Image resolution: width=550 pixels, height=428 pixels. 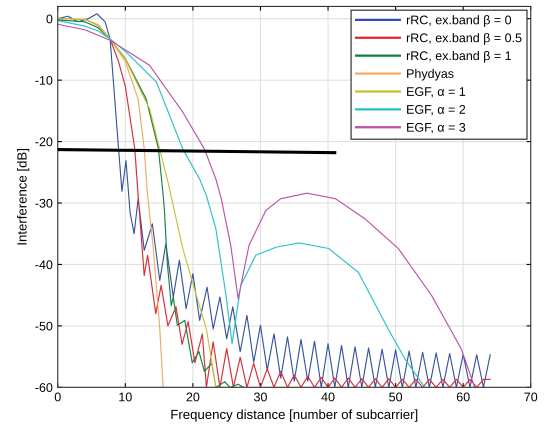 I want to click on y-tick-label: -20, so click(x=43, y=141).